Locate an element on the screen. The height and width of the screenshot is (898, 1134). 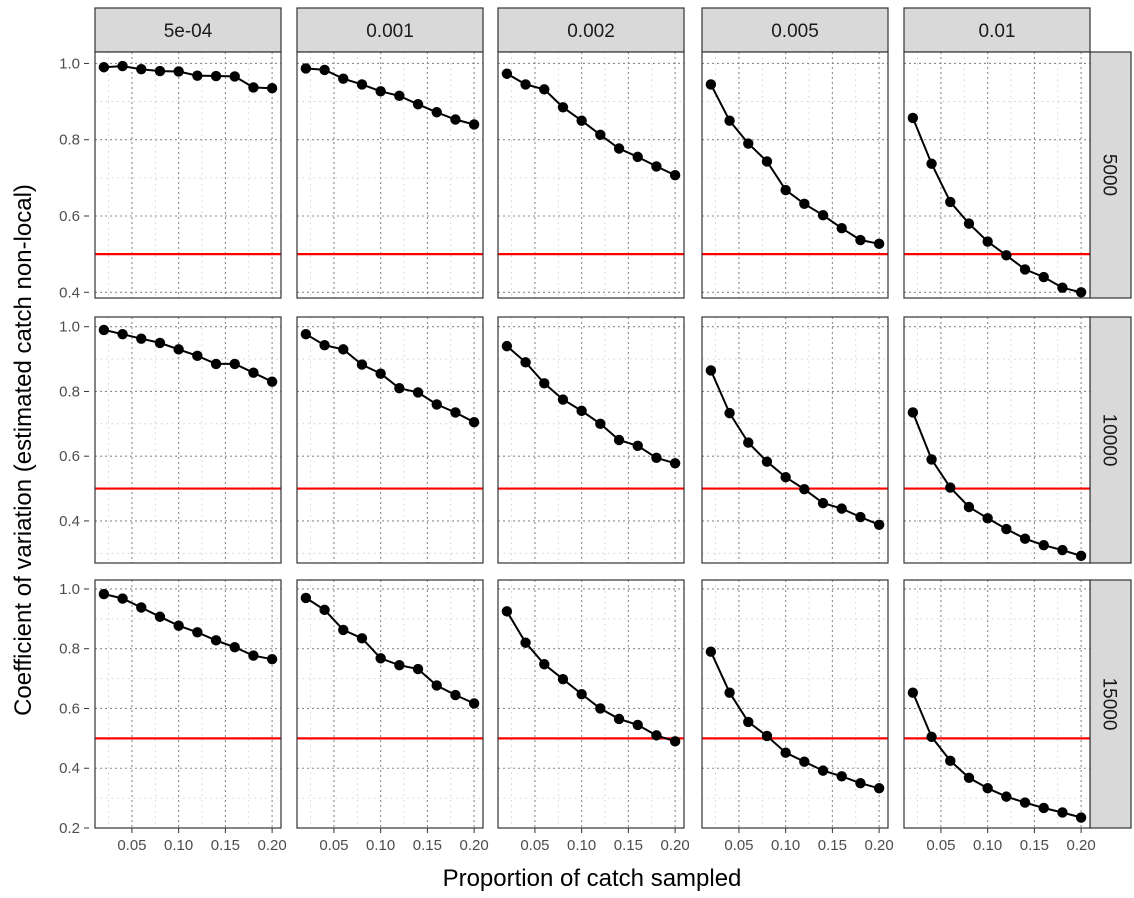
y-tick-label: 0.2 is located at coordinates (69, 828).